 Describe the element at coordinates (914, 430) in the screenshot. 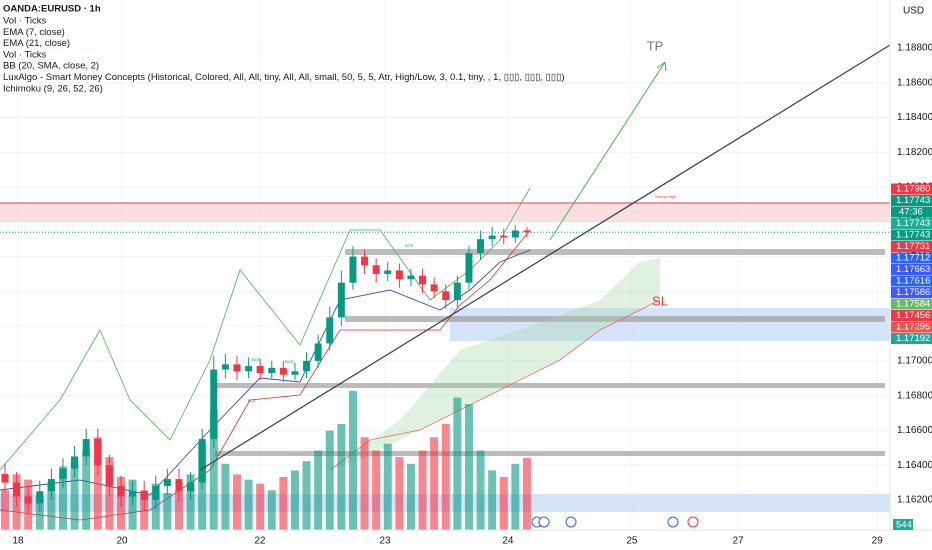

I see `y-tick-label: 1.16600` at that location.